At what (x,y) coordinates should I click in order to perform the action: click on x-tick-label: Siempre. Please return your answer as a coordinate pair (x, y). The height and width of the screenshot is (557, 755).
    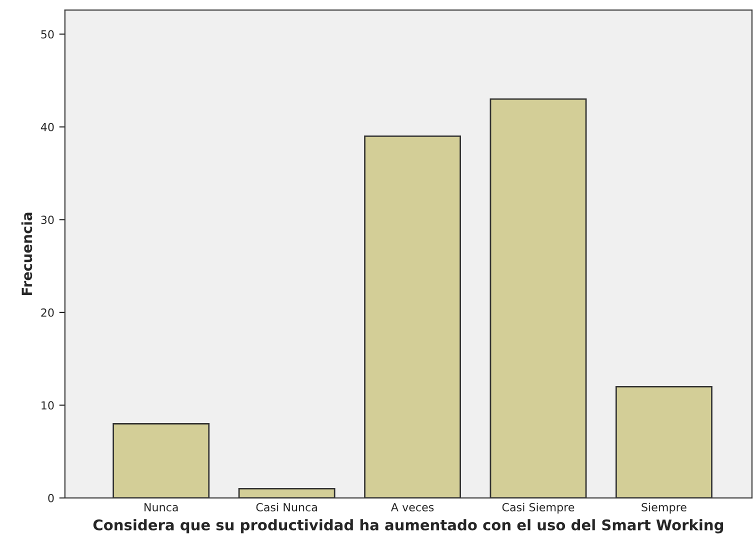
    Looking at the image, I should click on (664, 508).